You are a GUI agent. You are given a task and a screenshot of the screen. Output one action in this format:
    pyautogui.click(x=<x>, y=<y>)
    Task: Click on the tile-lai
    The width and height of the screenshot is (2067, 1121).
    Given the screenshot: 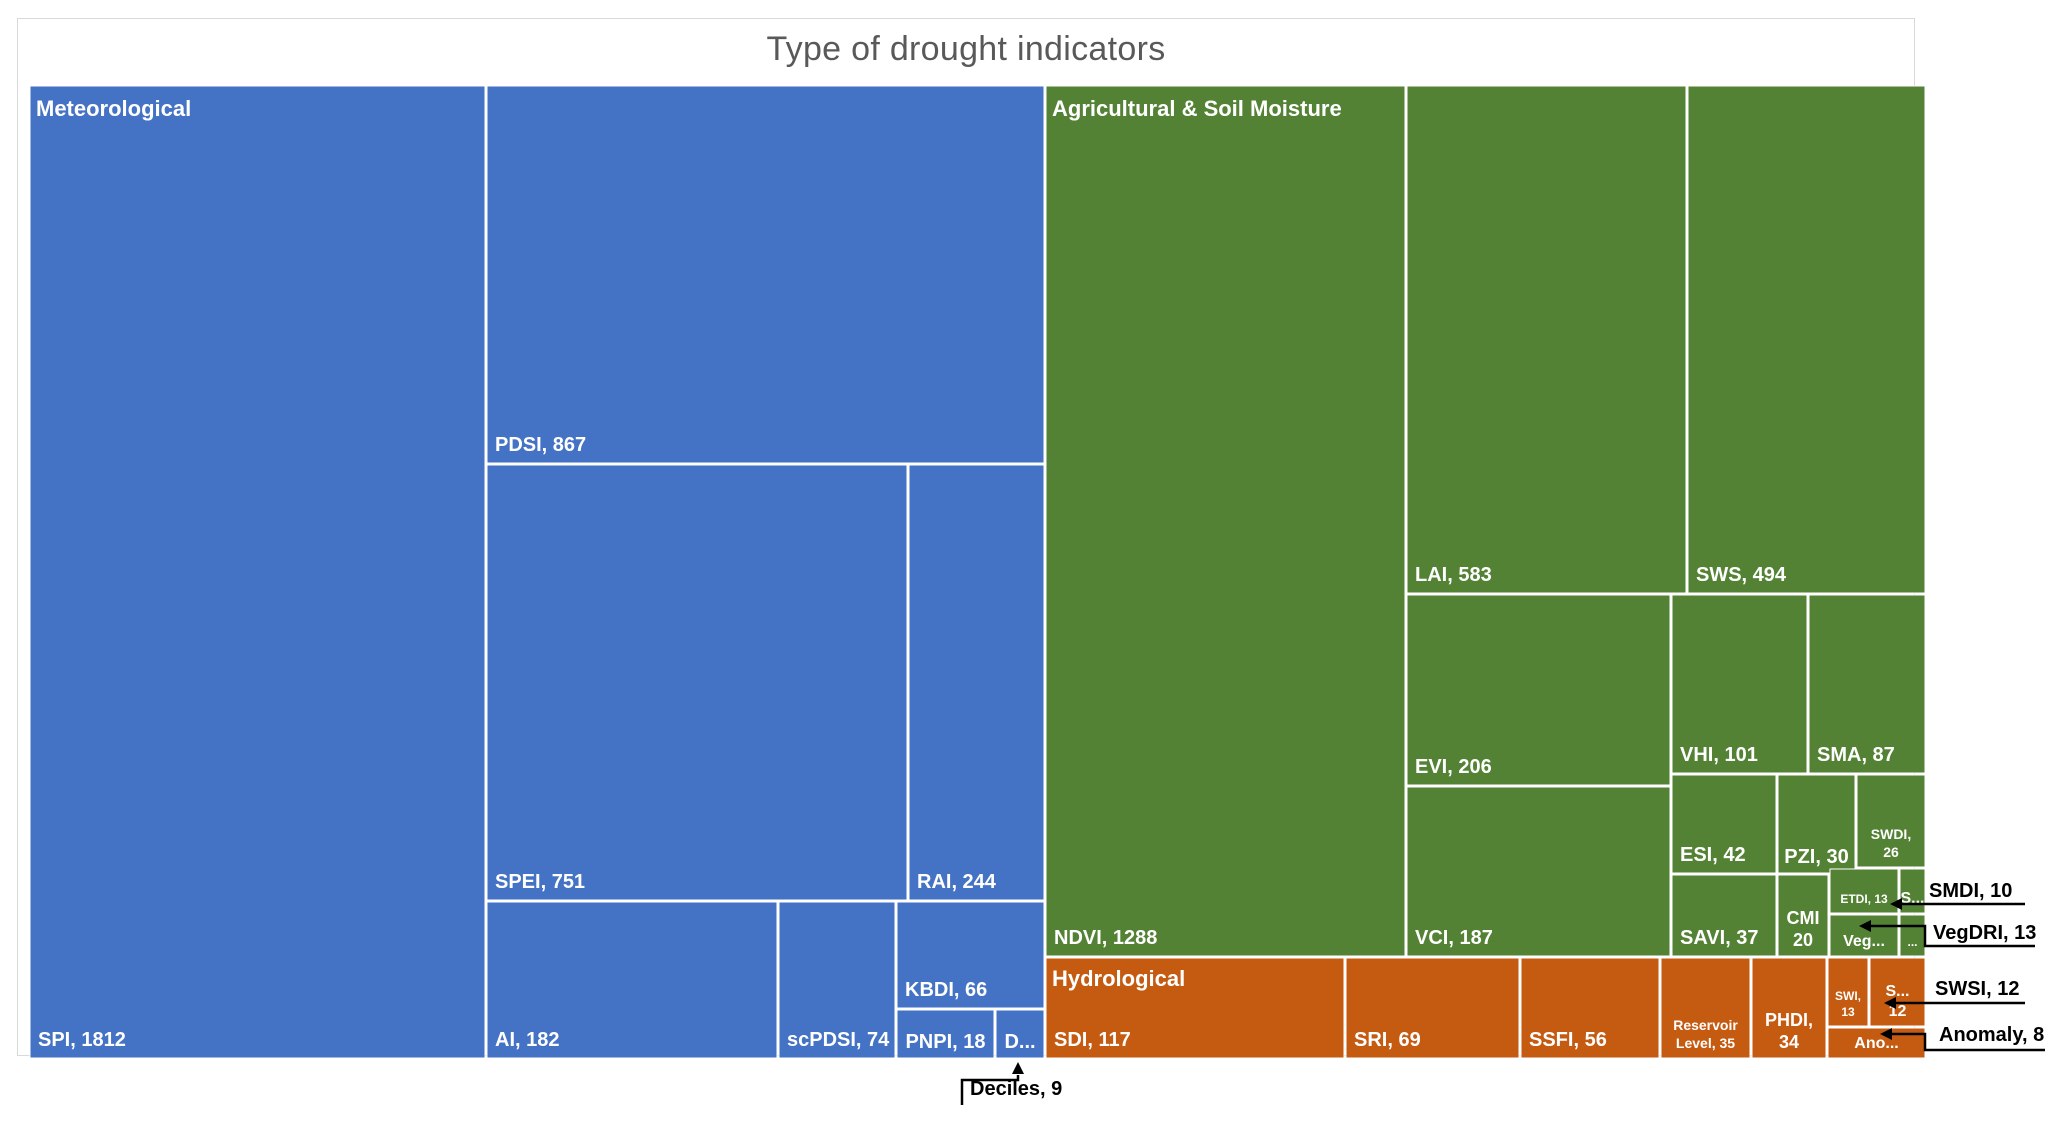 What is the action you would take?
    pyautogui.click(x=1546, y=339)
    